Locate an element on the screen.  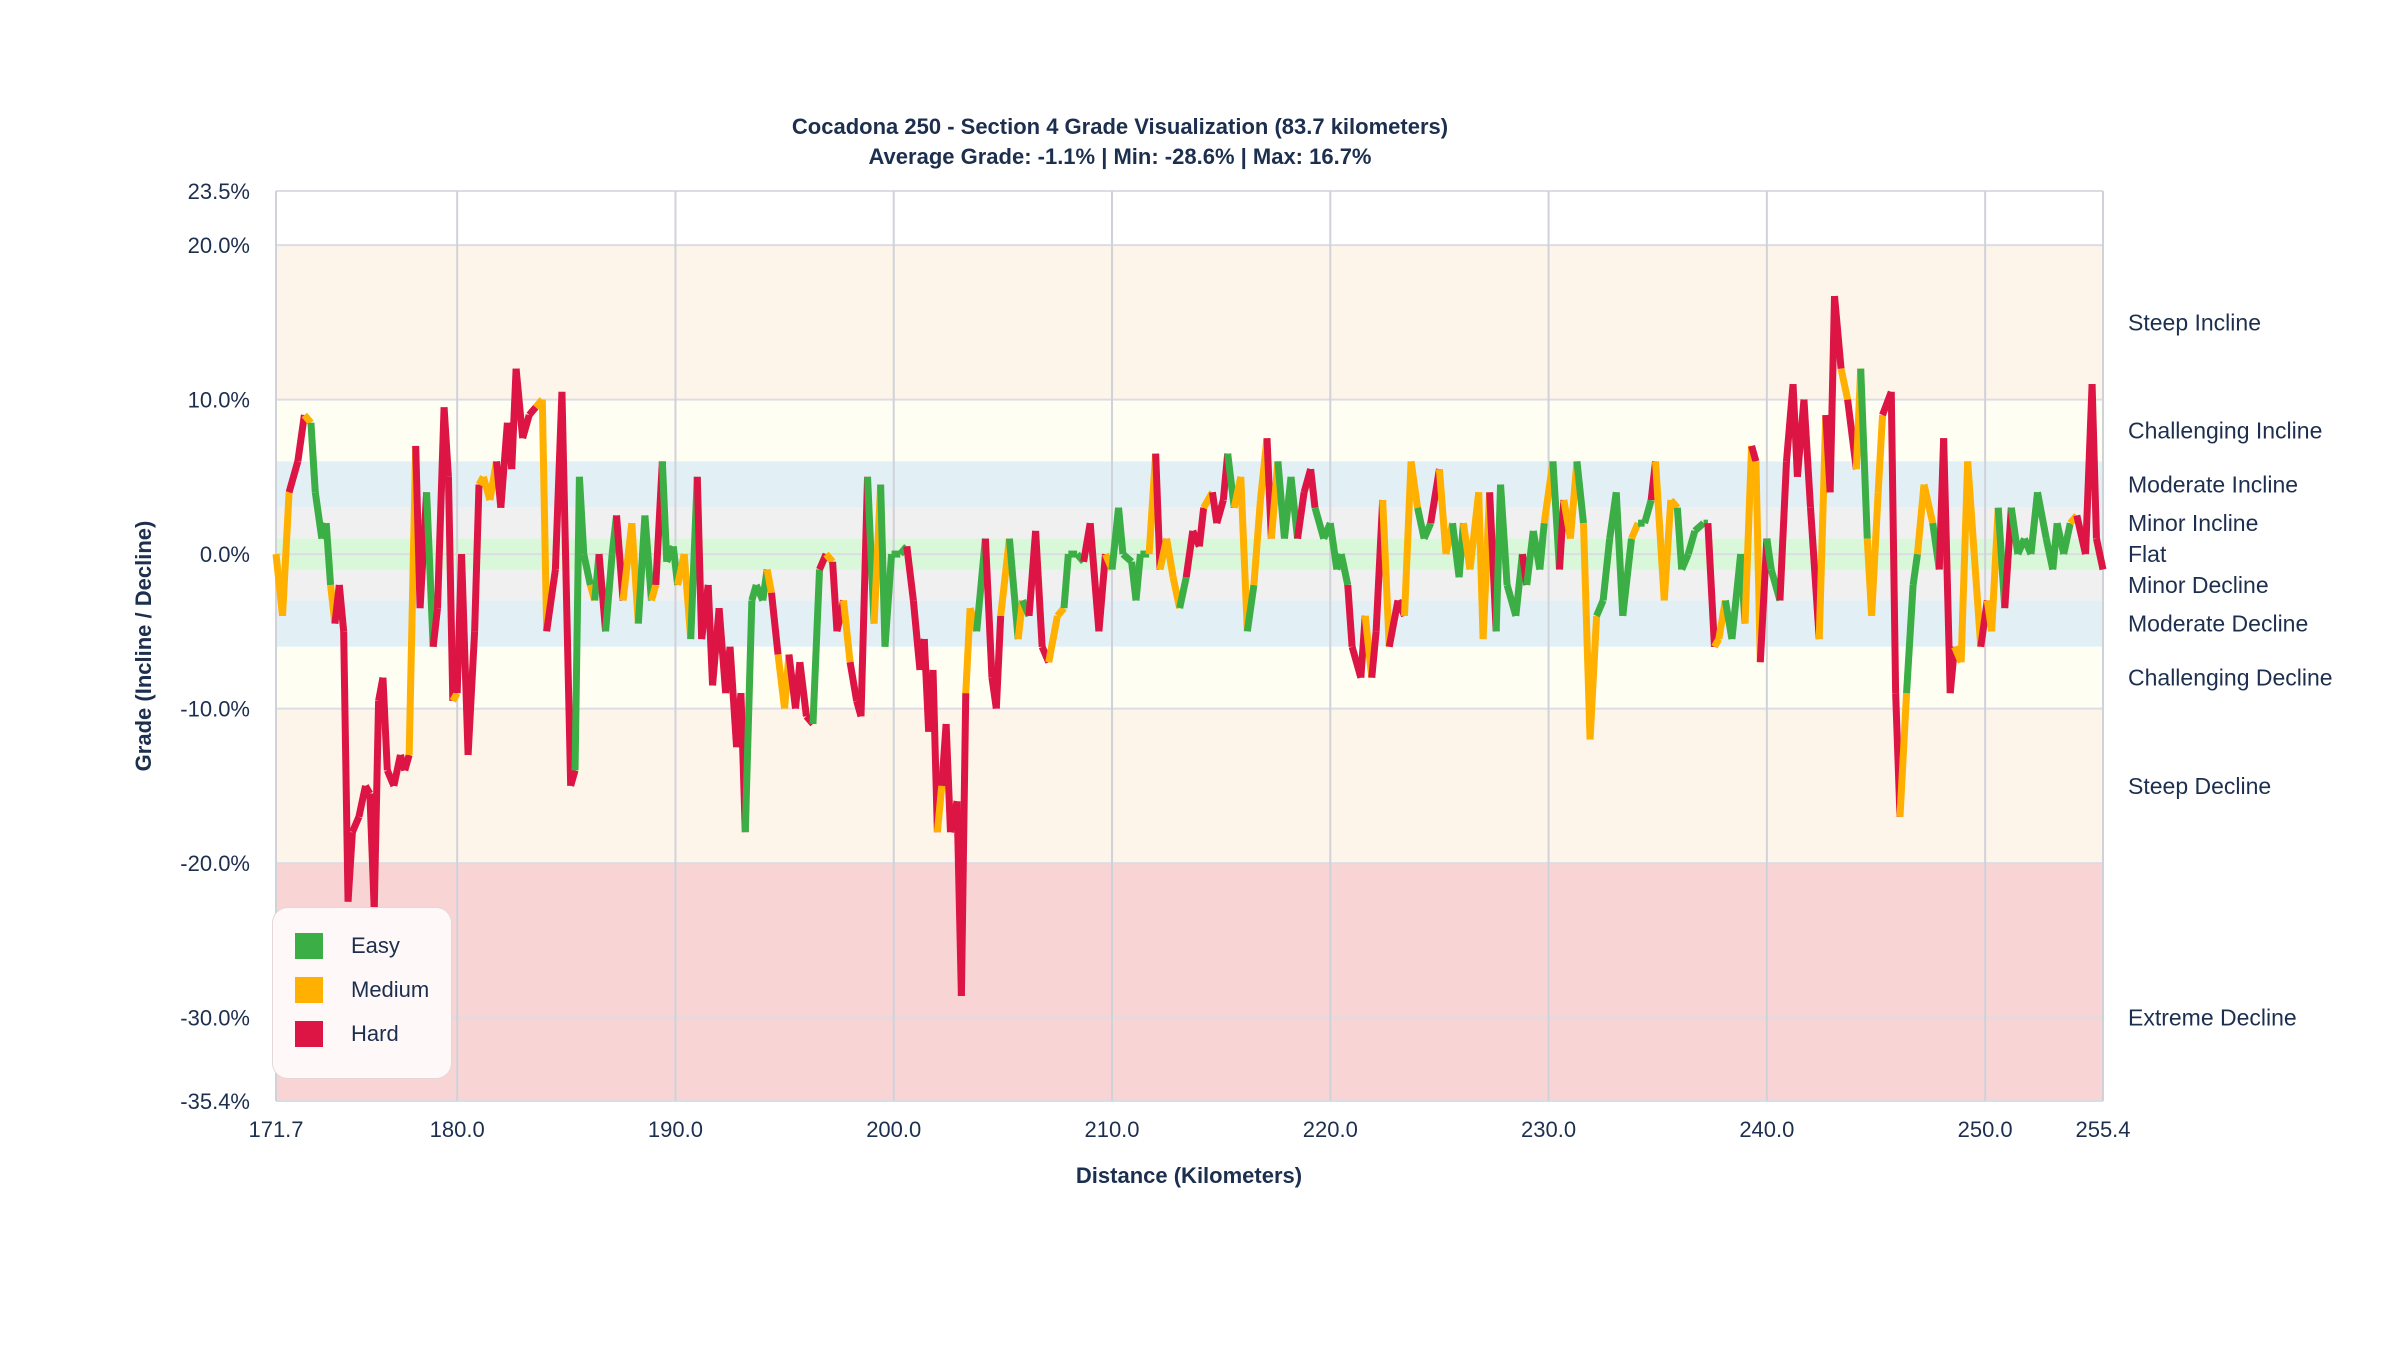
x-tick-label: 210.0 is located at coordinates (1111, 1129).